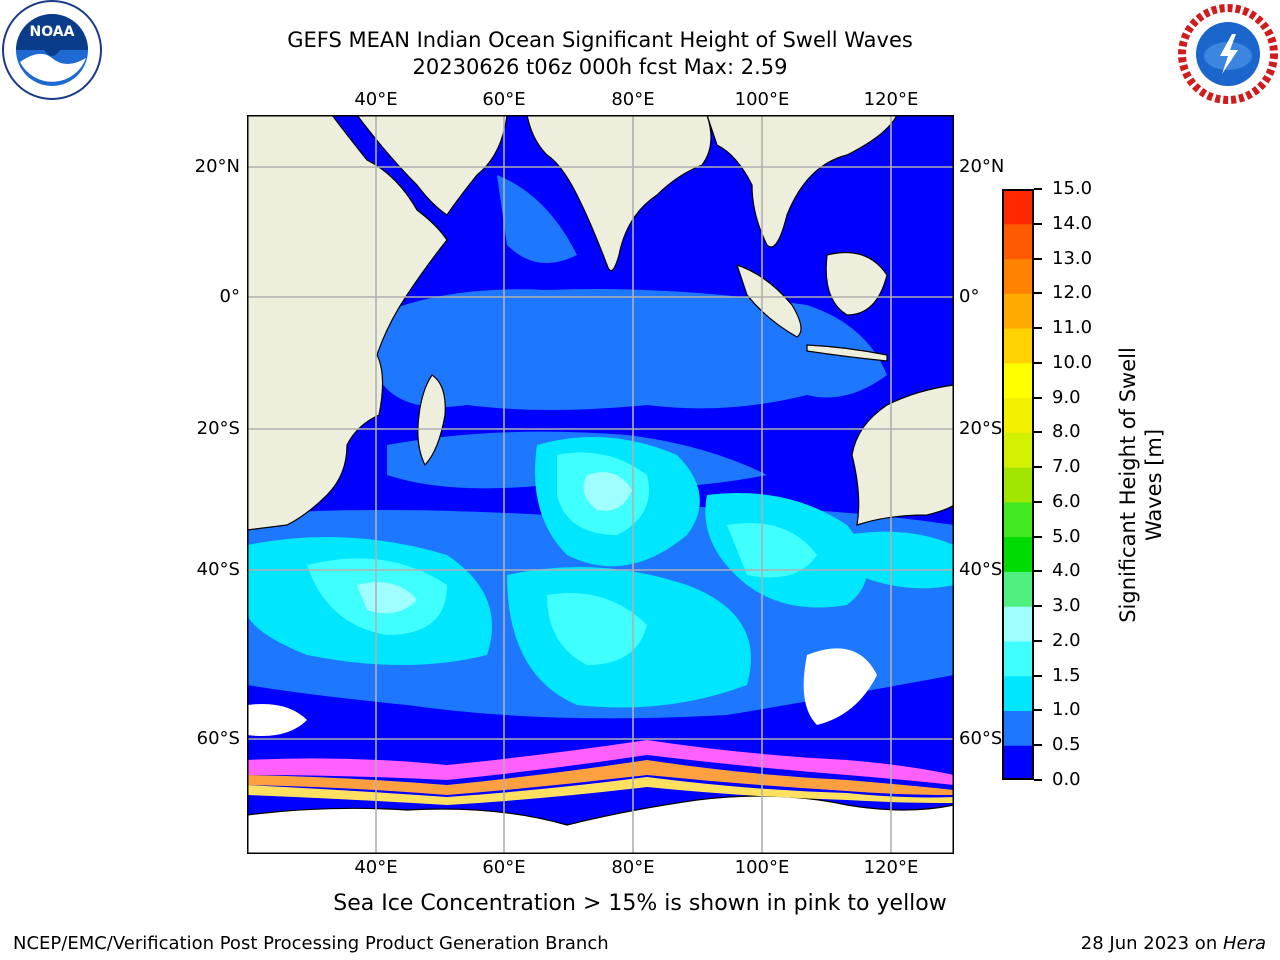 The height and width of the screenshot is (960, 1280). I want to click on colorbar-tick-label: 9.0, so click(1066, 397).